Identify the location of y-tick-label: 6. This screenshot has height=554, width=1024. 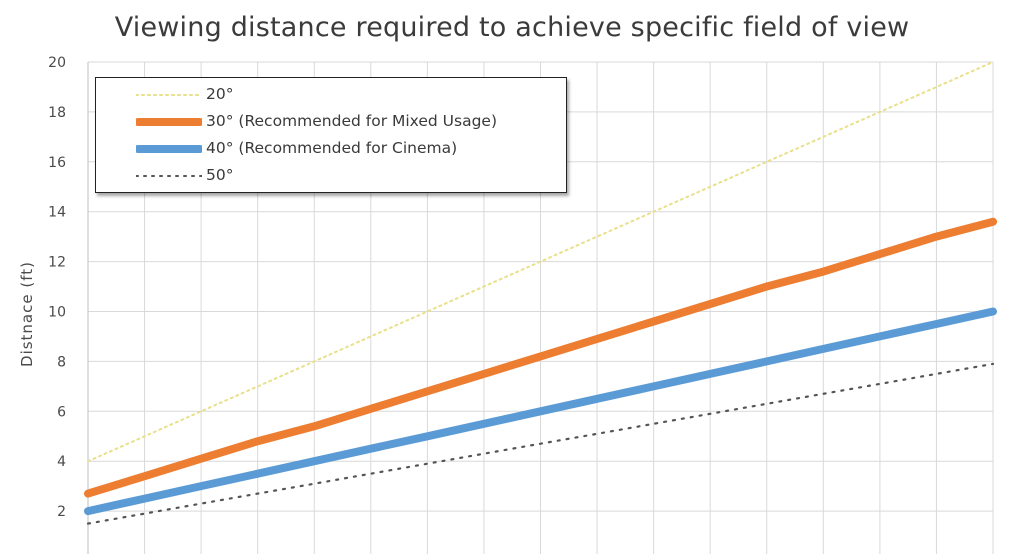
(61, 412).